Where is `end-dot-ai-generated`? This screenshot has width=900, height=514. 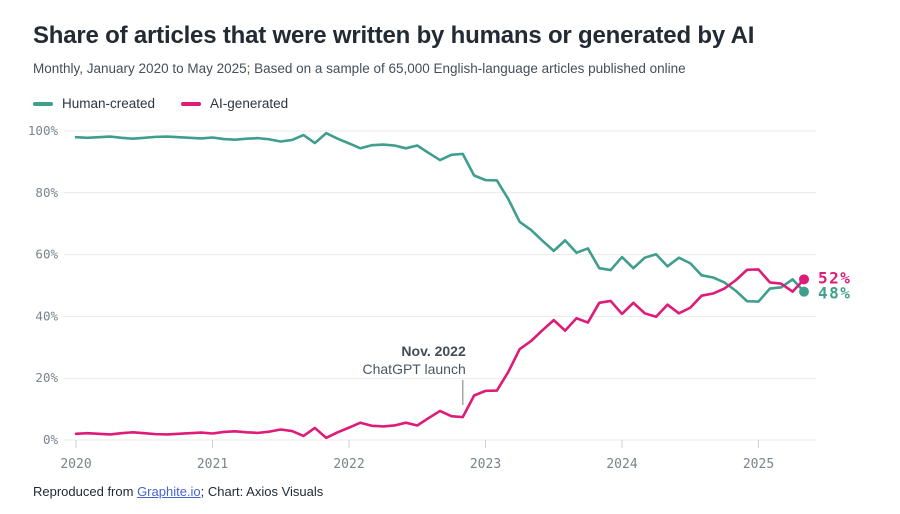
end-dot-ai-generated is located at coordinates (804, 279).